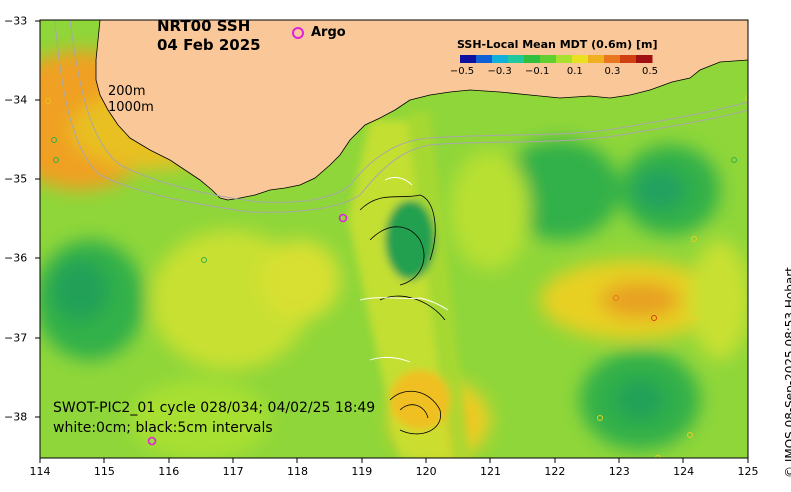 The width and height of the screenshot is (791, 492). What do you see at coordinates (748, 471) in the screenshot?
I see `x-tick-label: 125` at bounding box center [748, 471].